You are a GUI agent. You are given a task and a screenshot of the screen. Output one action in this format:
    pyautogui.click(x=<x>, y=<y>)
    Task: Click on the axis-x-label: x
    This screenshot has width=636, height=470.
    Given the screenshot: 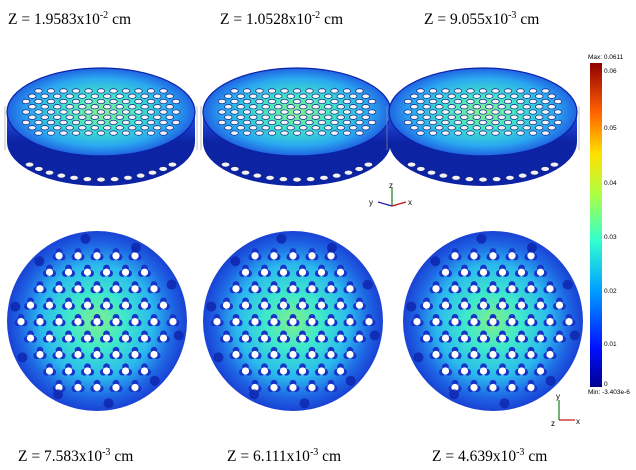 What is the action you would take?
    pyautogui.click(x=410, y=202)
    